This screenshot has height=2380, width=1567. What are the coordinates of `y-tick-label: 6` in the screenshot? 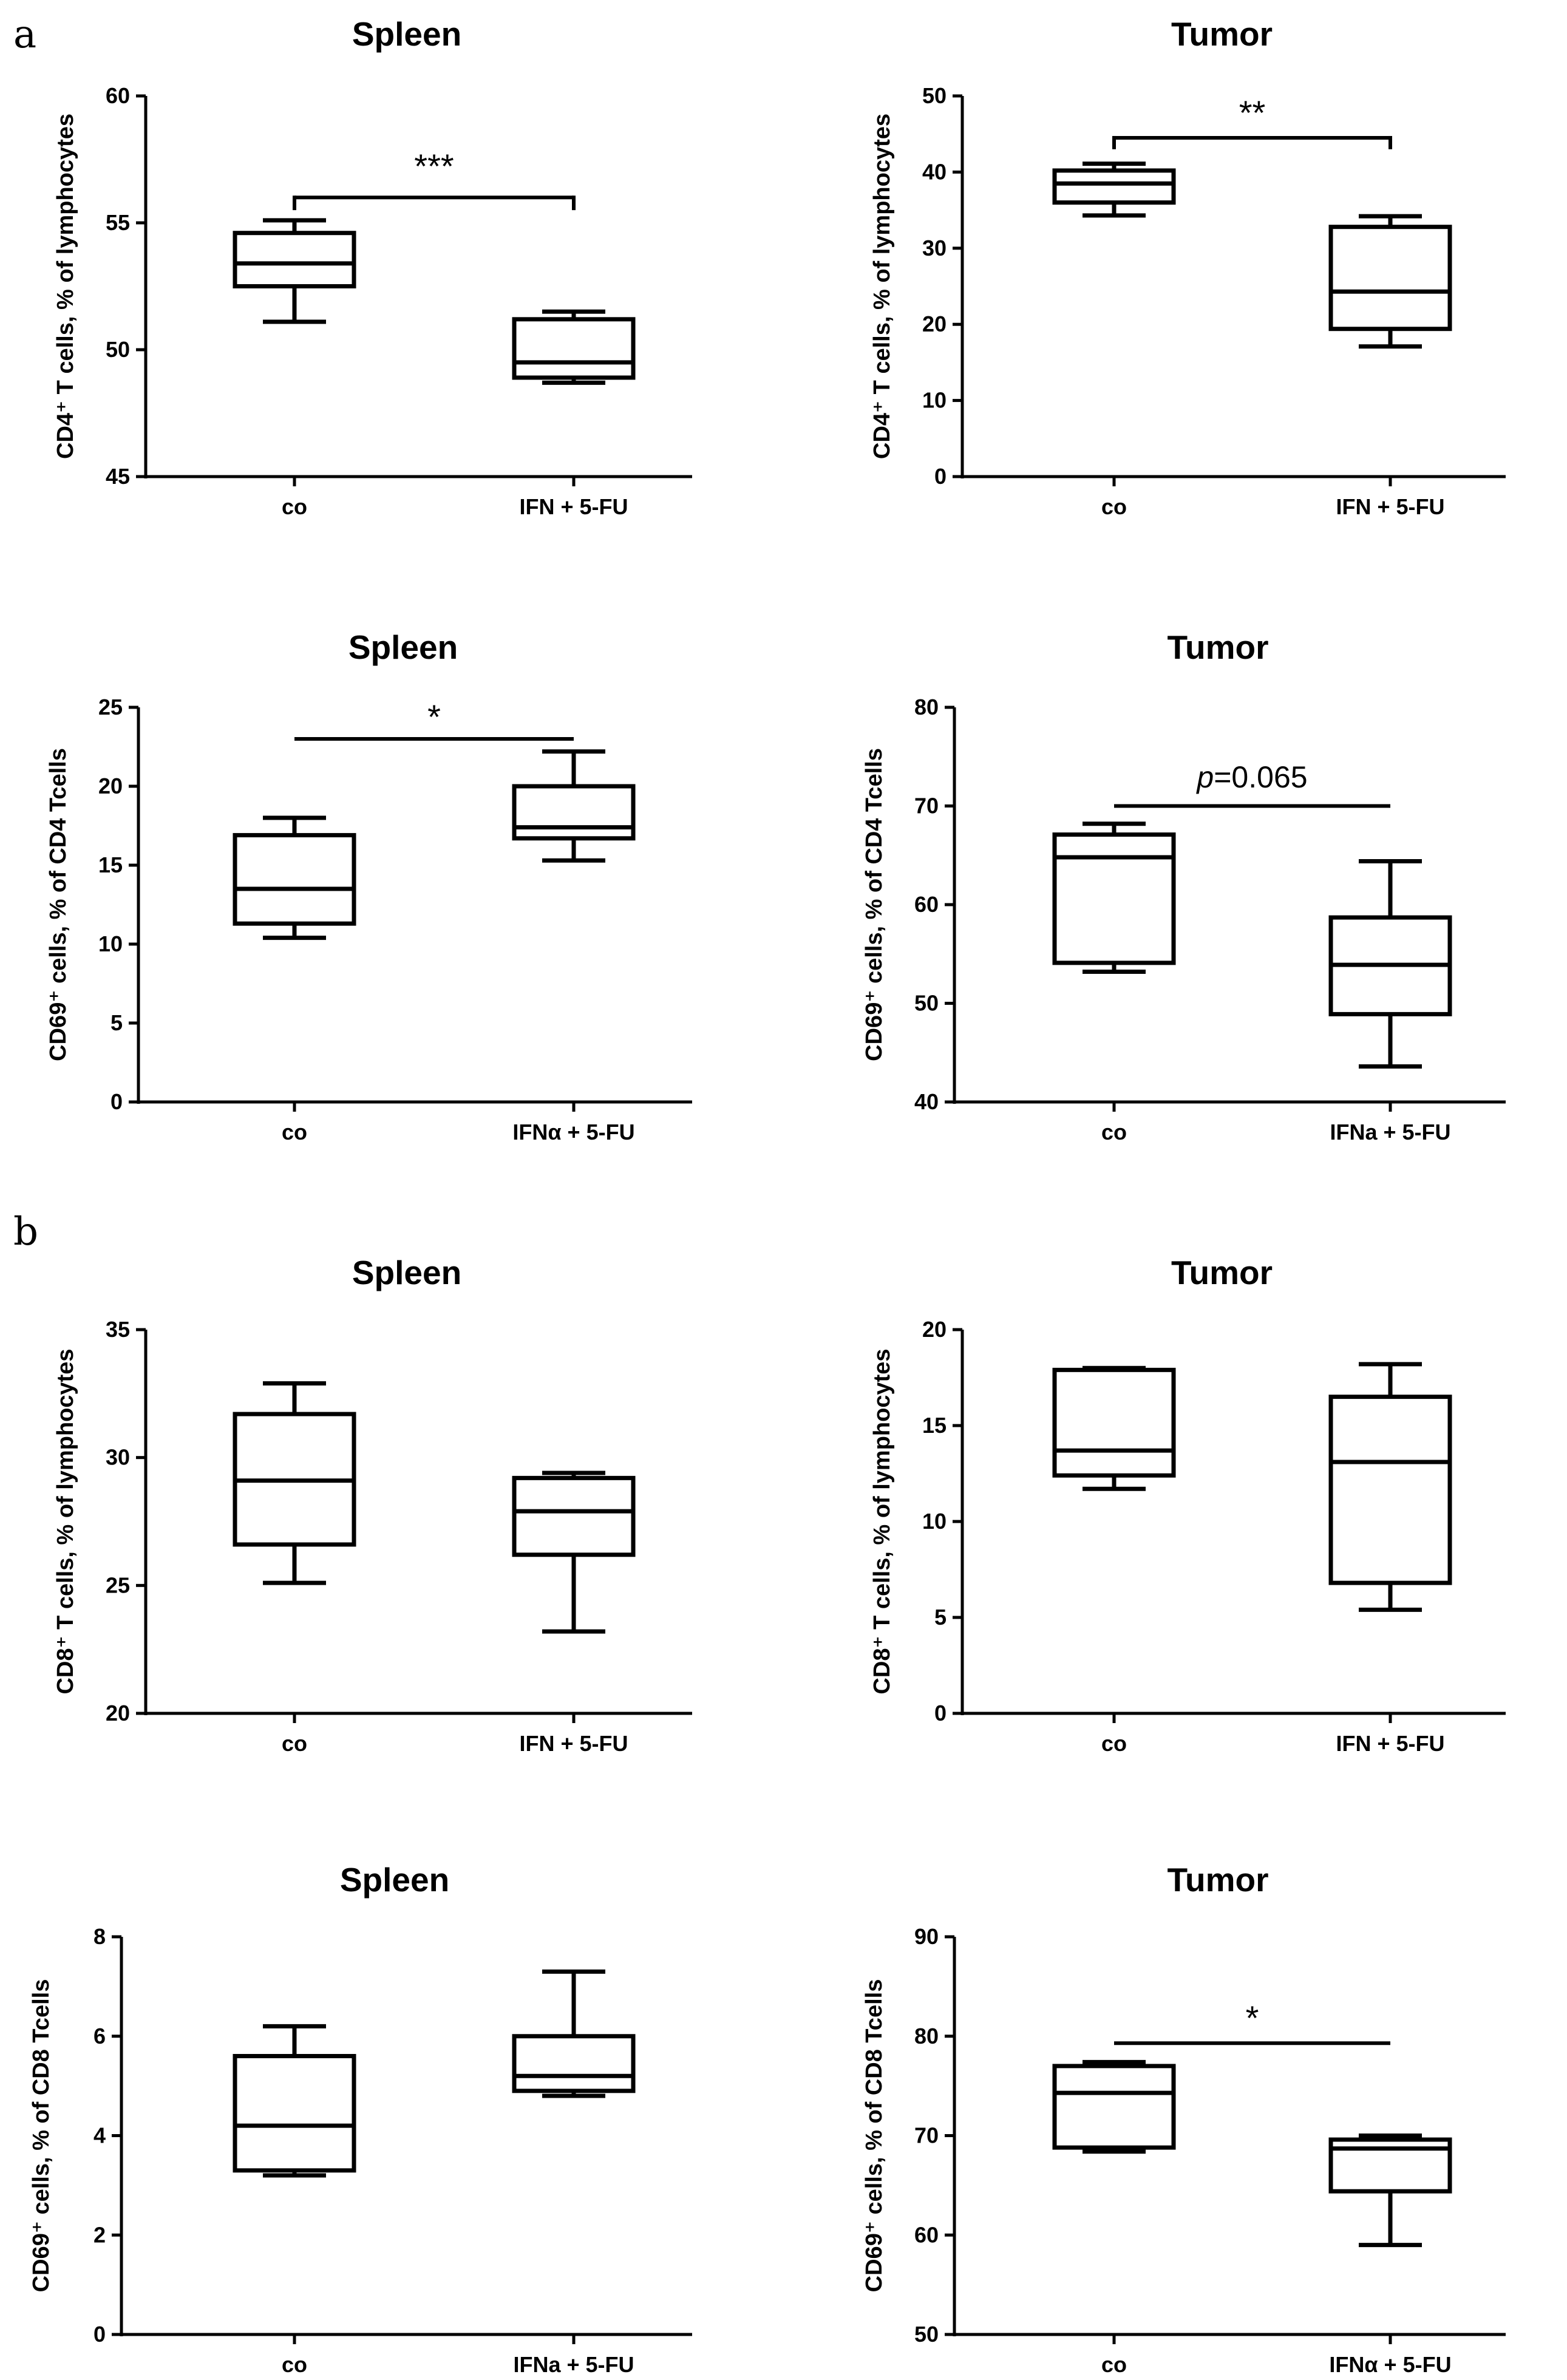 It's located at (99, 2036).